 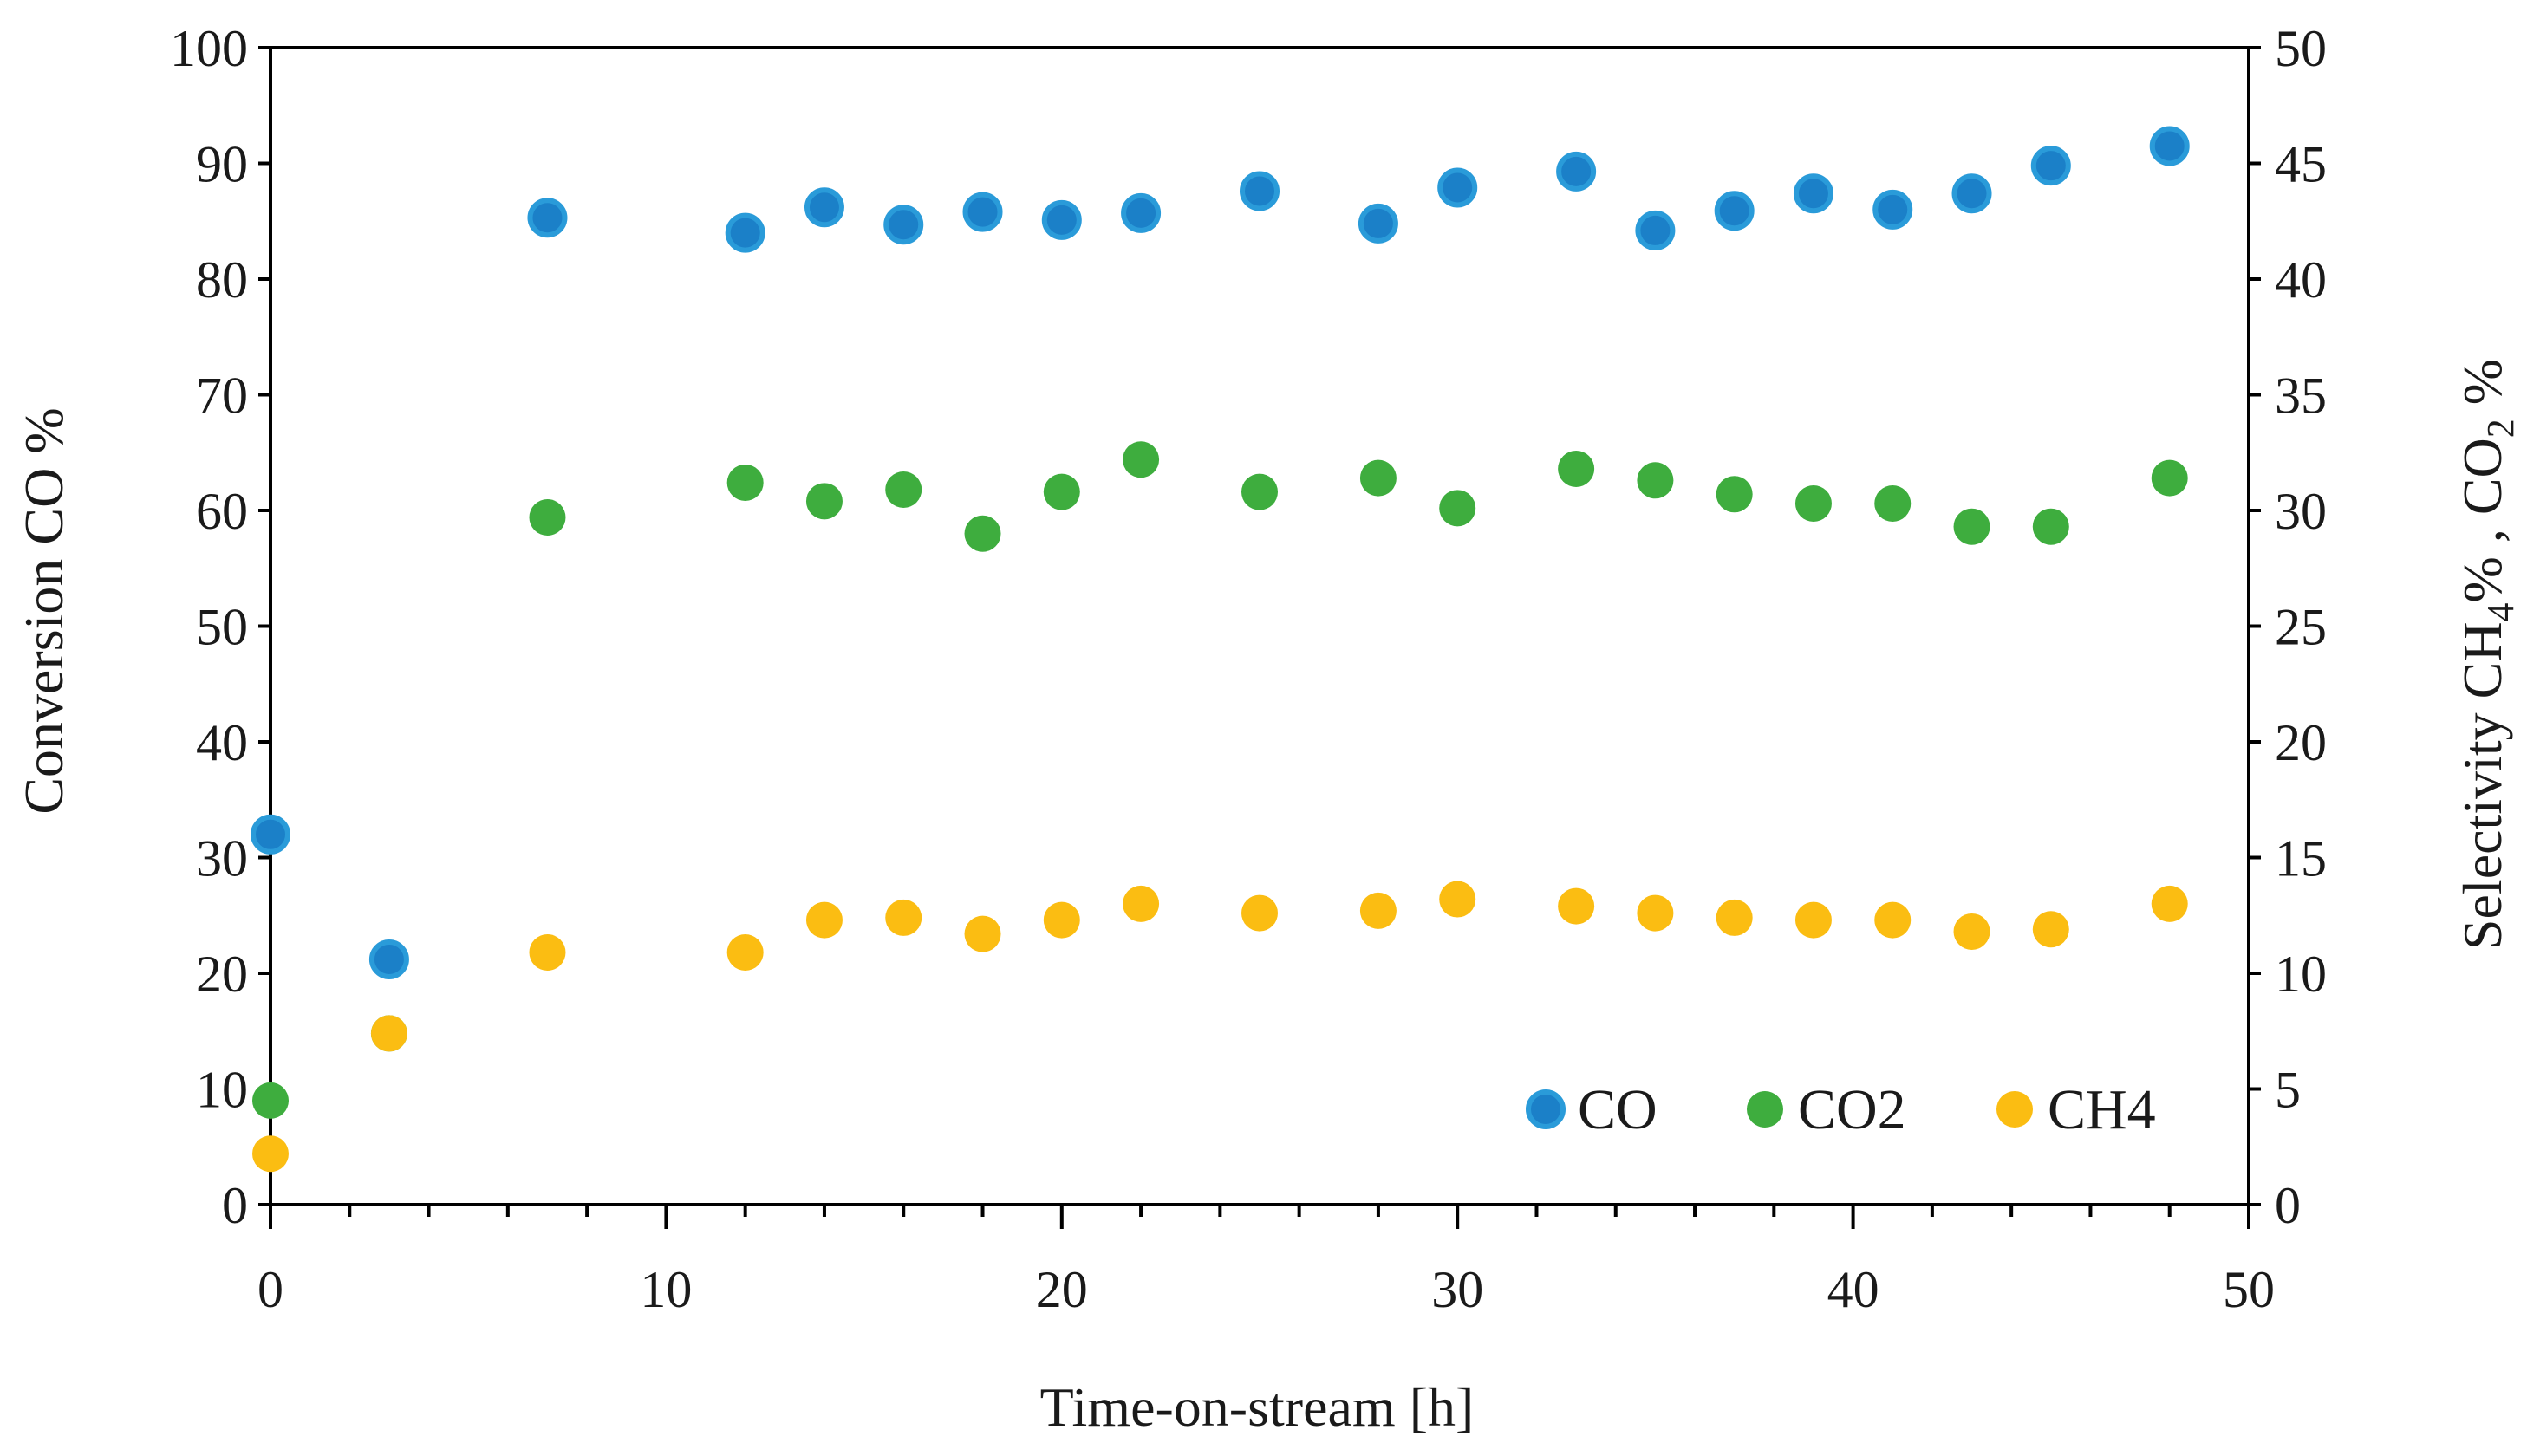 What do you see at coordinates (2301, 974) in the screenshot?
I see `y2-tick-label: 10` at bounding box center [2301, 974].